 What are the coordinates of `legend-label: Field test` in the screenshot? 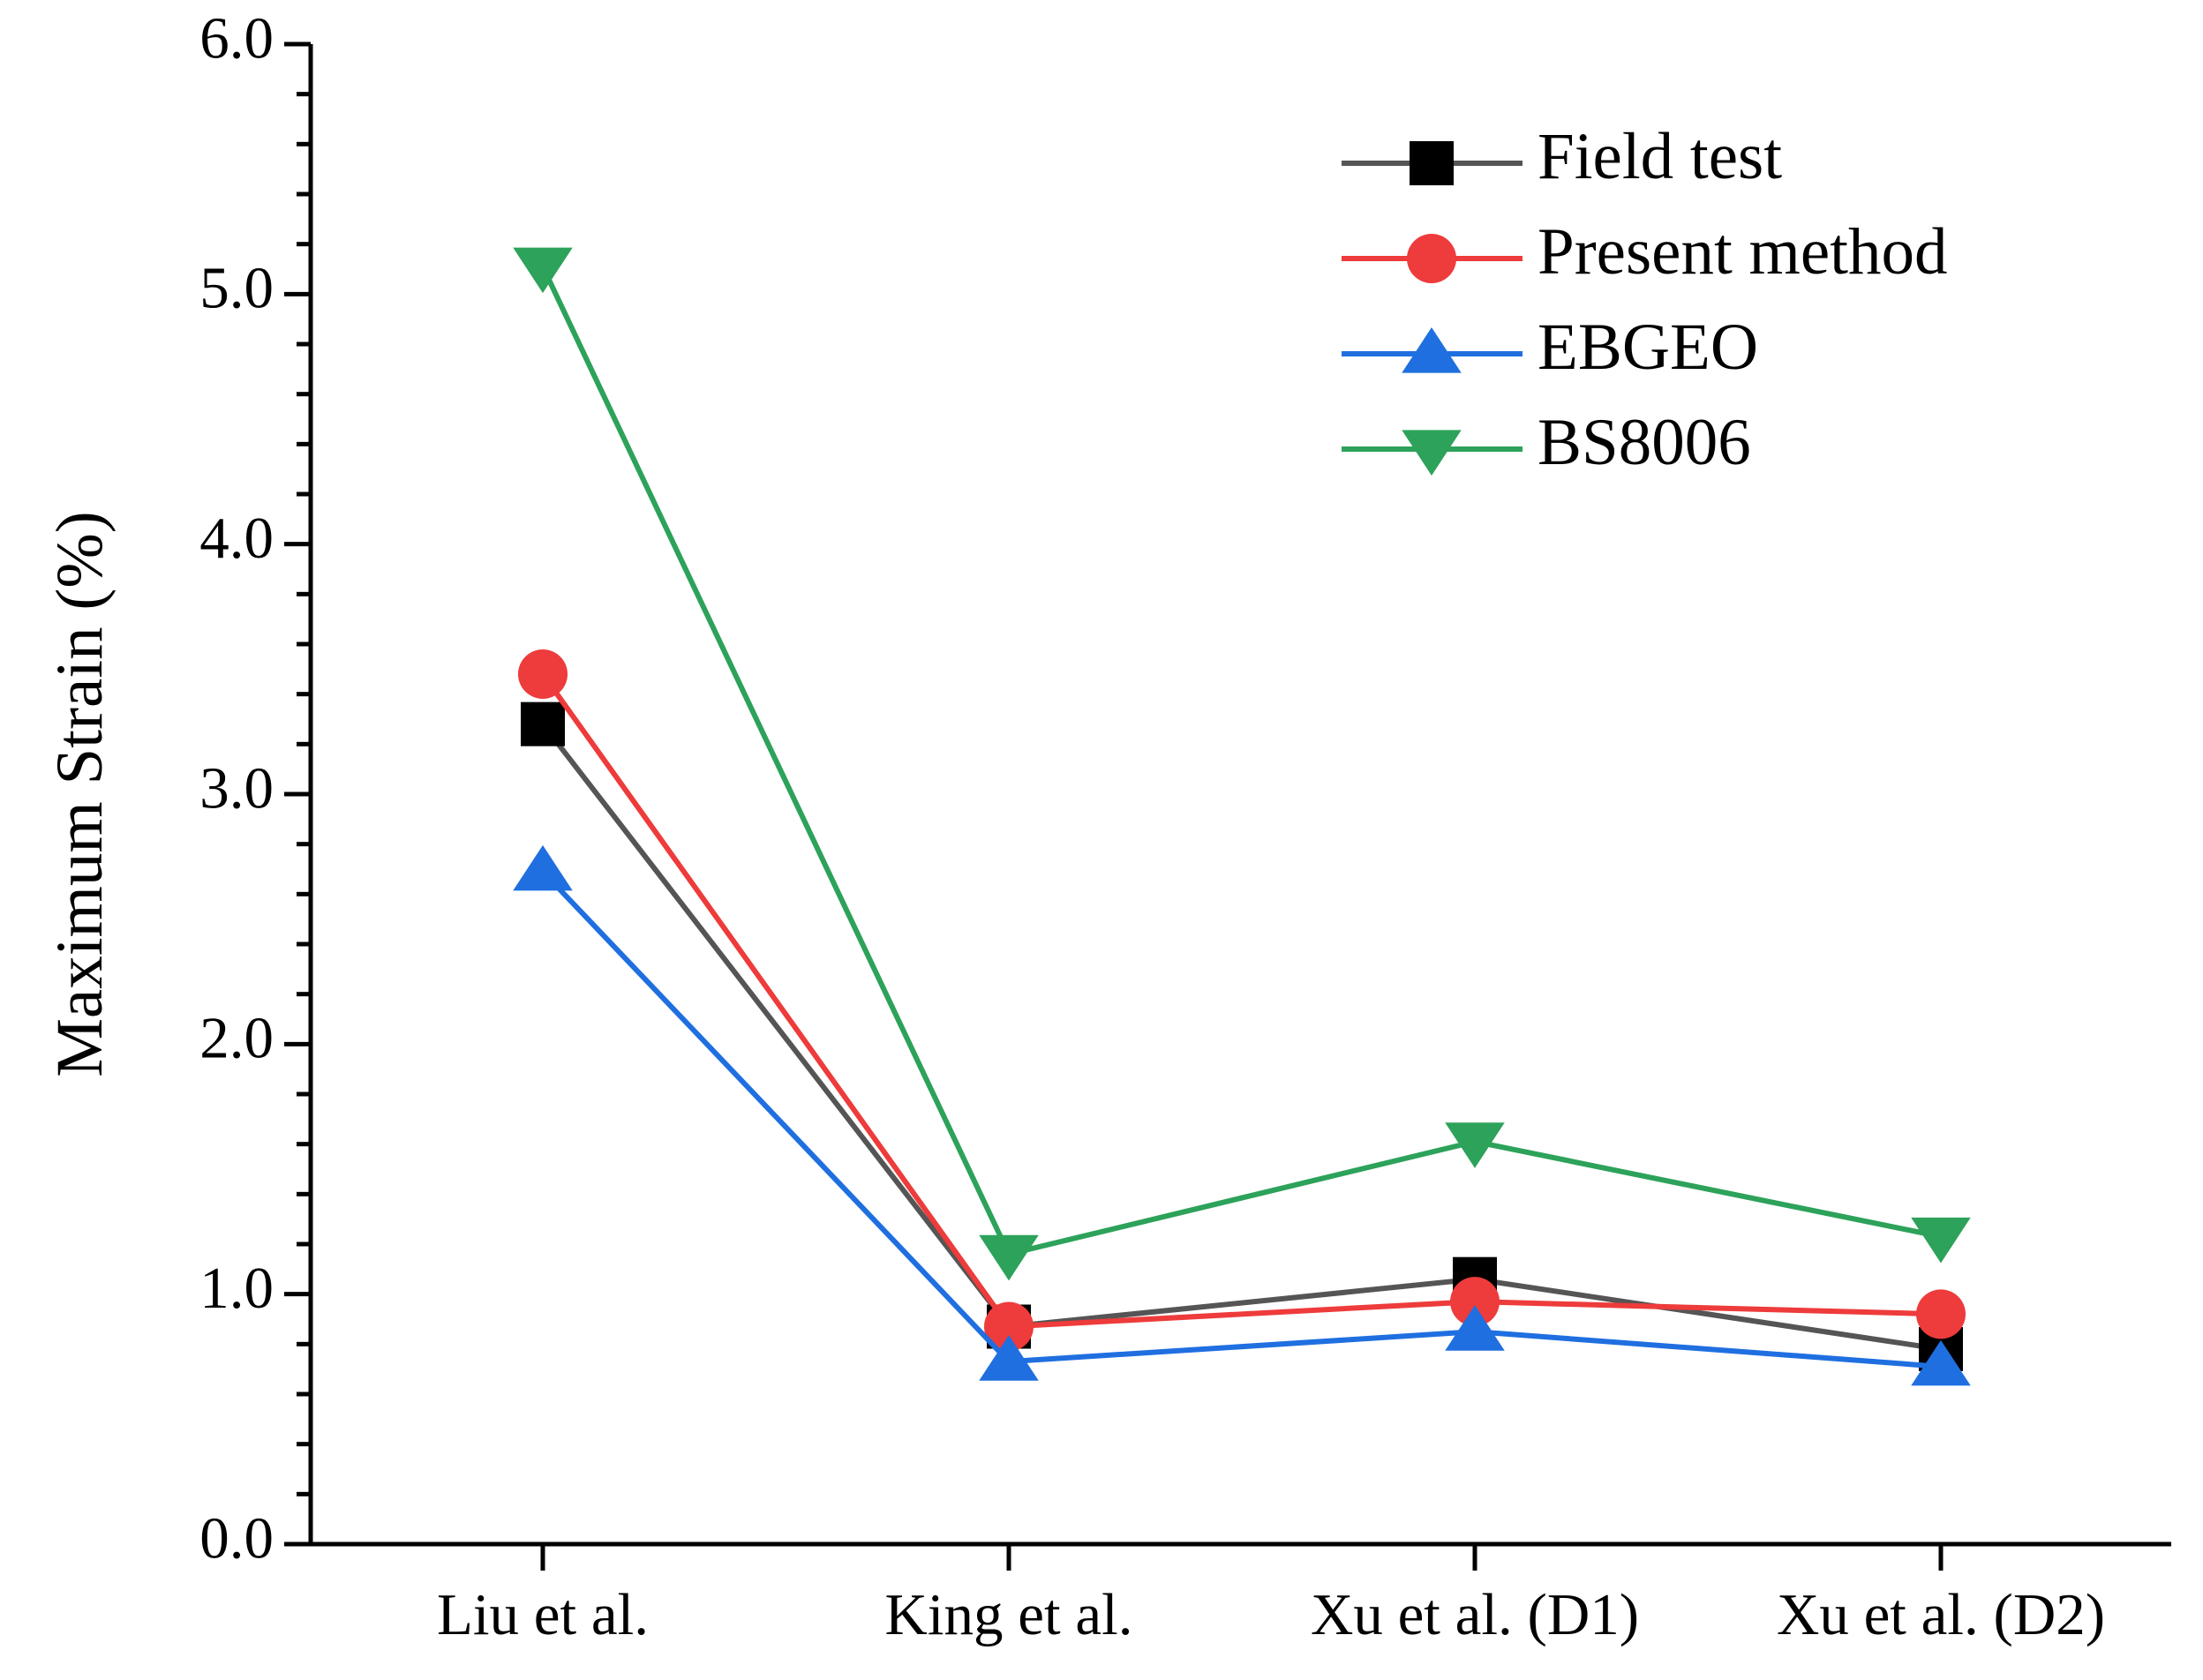 It's located at (1660, 156).